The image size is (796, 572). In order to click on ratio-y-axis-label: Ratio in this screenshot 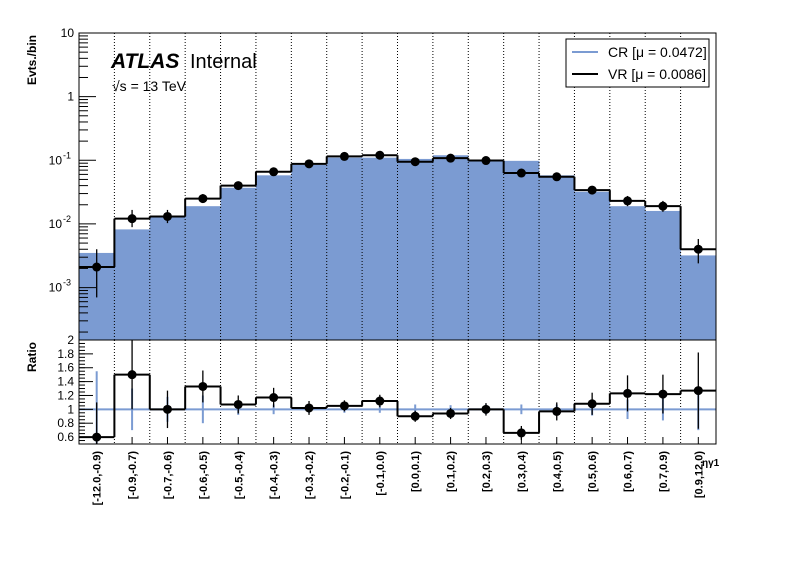, I will do `click(32, 357)`.